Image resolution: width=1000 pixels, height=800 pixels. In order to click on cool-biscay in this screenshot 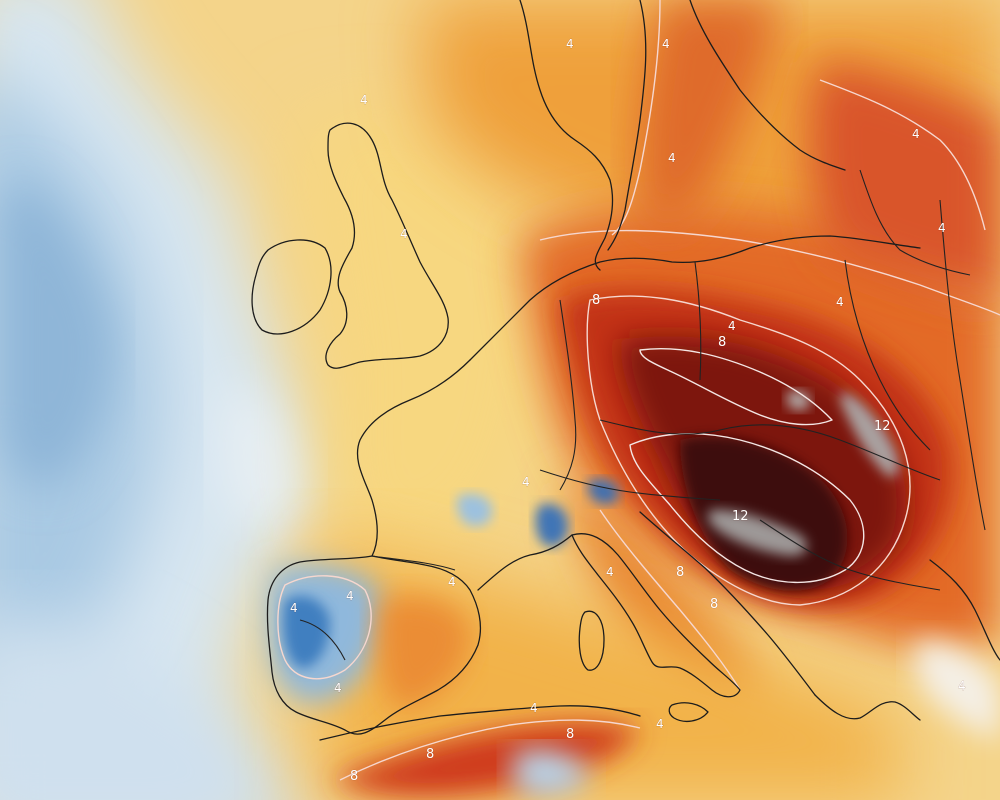, I will do `click(265, 454)`.